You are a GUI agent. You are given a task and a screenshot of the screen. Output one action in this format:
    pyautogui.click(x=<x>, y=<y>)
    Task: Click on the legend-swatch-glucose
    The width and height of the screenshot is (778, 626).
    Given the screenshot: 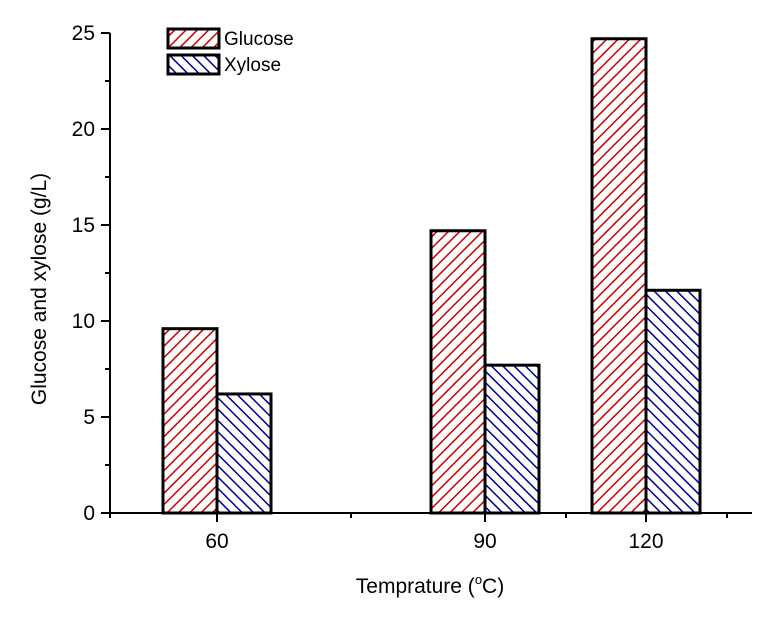 What is the action you would take?
    pyautogui.click(x=193, y=38)
    